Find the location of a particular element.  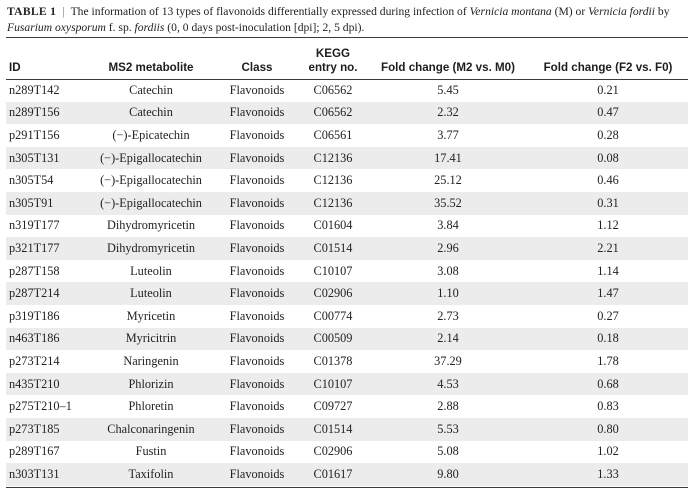

header-metabolite: MS2 metabolite is located at coordinates (151, 67).